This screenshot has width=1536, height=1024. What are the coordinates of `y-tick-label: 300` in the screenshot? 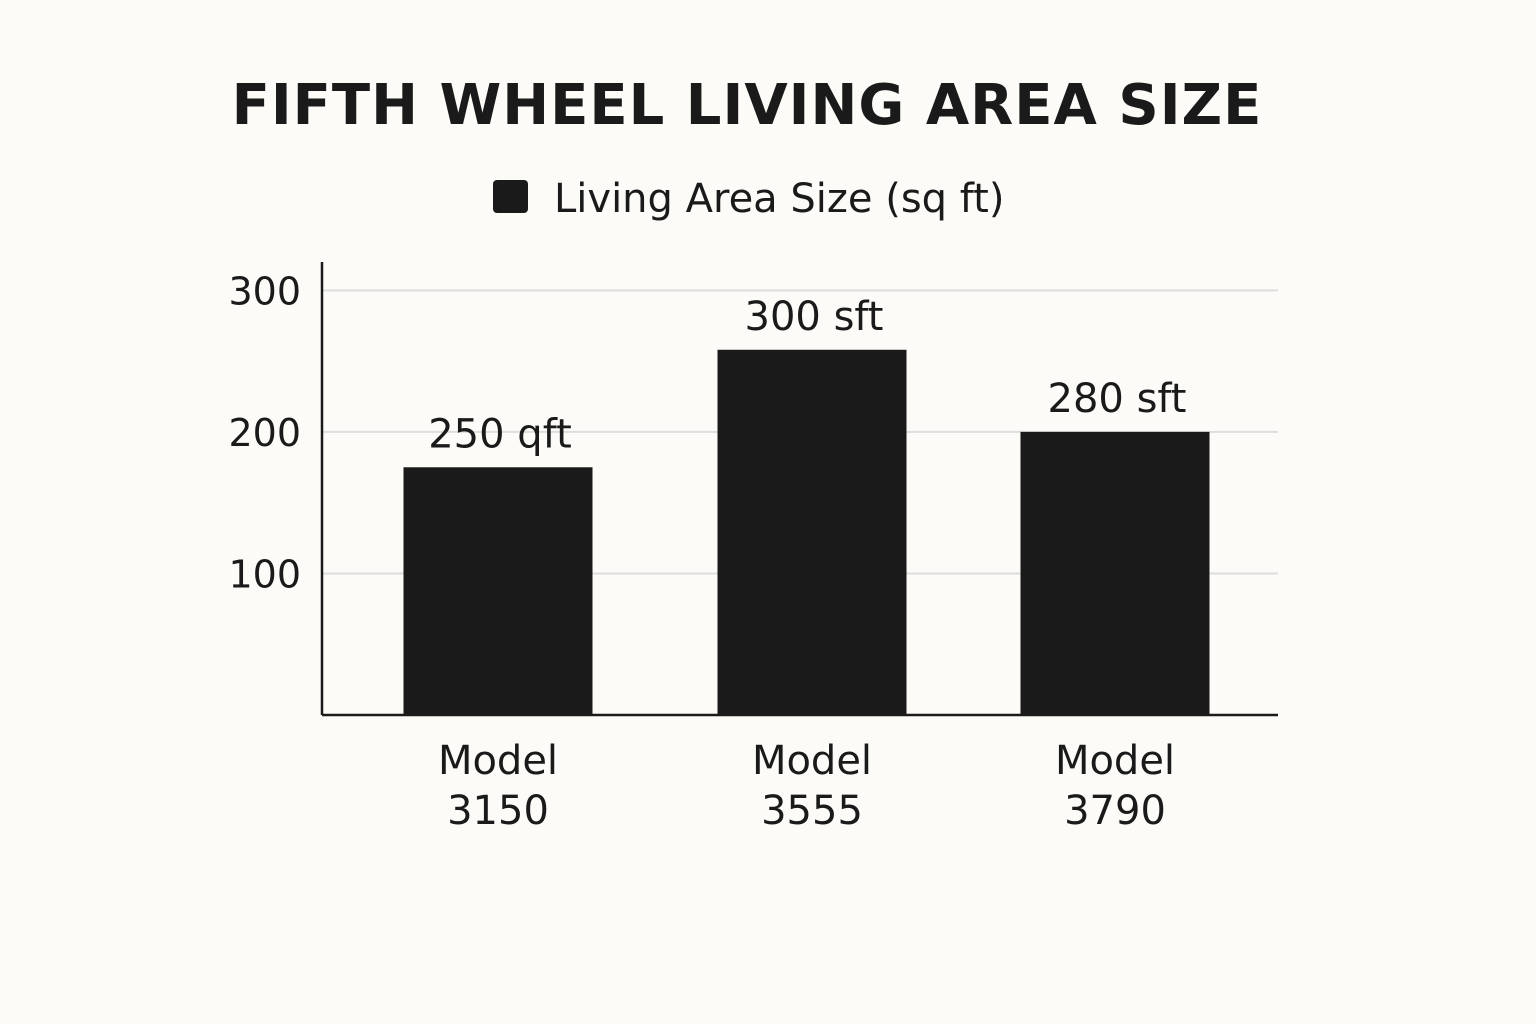 It's located at (264, 291).